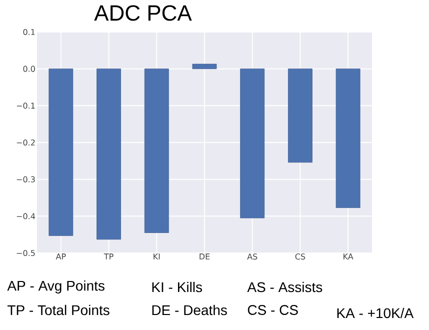 This screenshot has height=330, width=429. I want to click on y-tick-label: 0.1, so click(29, 32).